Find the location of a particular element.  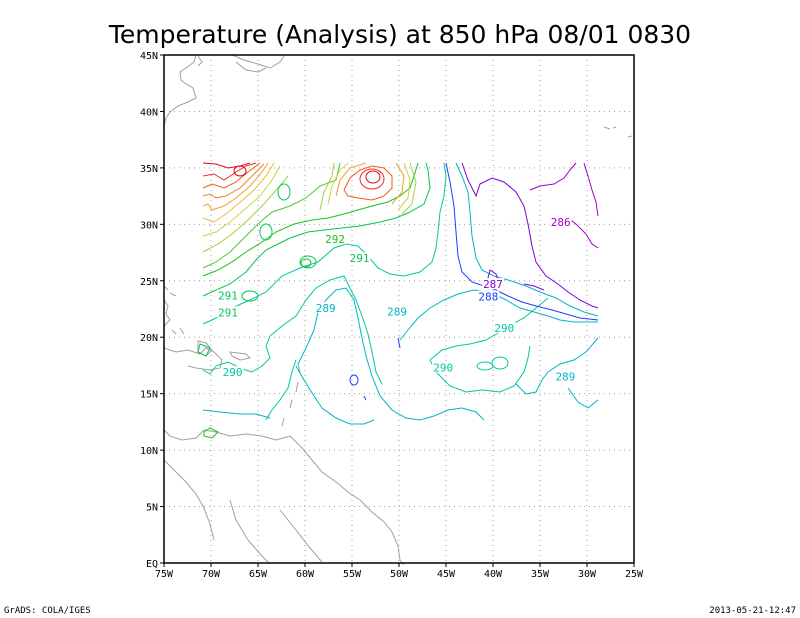

x-tick-label: 45W is located at coordinates (446, 574).